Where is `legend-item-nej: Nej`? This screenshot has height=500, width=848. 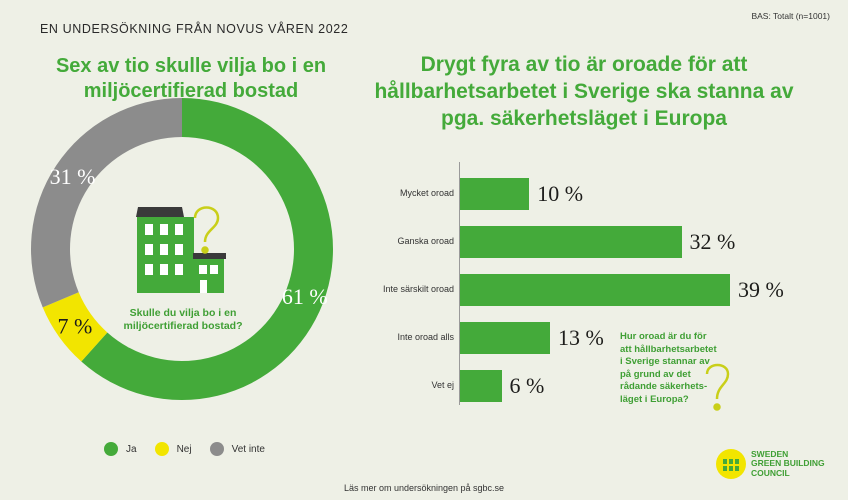 legend-item-nej: Nej is located at coordinates (173, 449).